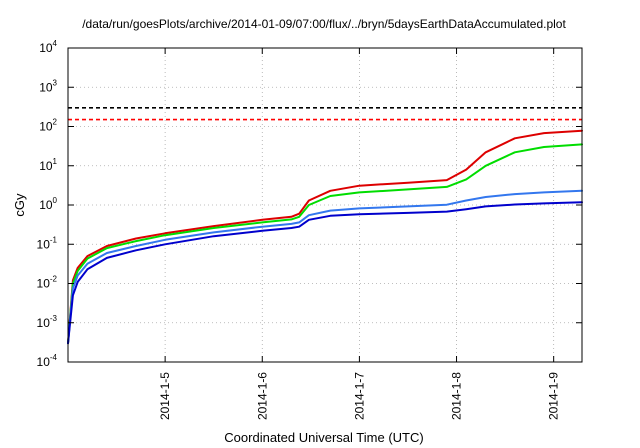 This screenshot has height=448, width=640. Describe the element at coordinates (47, 243) in the screenshot. I see `y-tick-label: 10⁻¹` at that location.